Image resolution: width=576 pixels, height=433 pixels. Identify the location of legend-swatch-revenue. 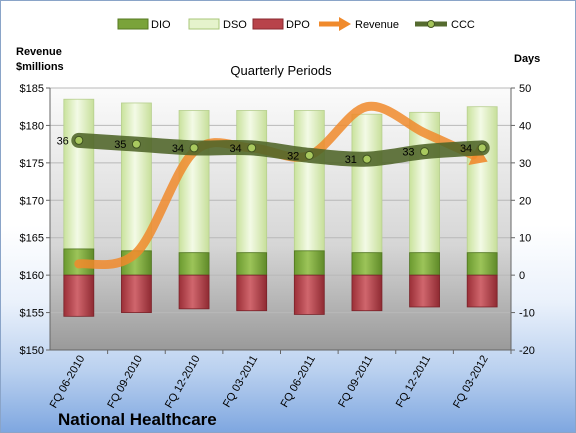
(335, 24).